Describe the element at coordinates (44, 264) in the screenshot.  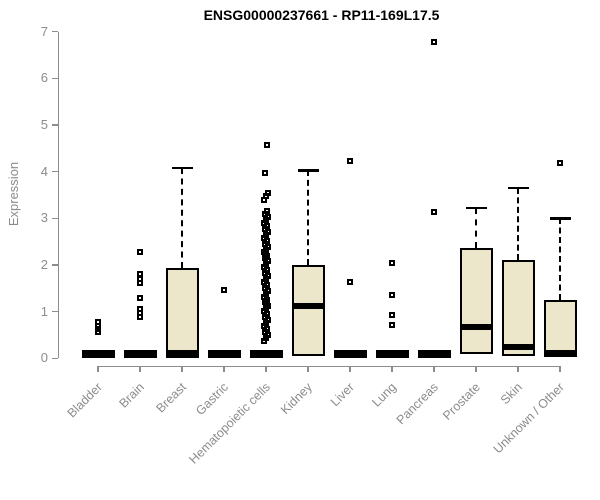
I see `y-tick-label: 2` at that location.